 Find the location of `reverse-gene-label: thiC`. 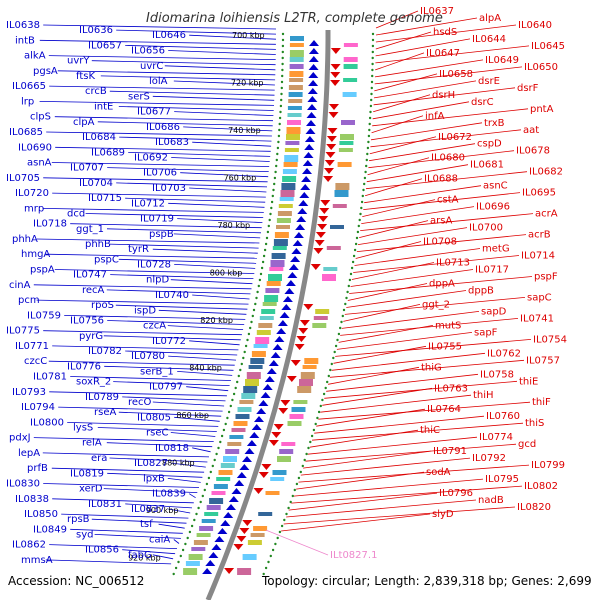

reverse-gene-label: thiC is located at coordinates (430, 430).